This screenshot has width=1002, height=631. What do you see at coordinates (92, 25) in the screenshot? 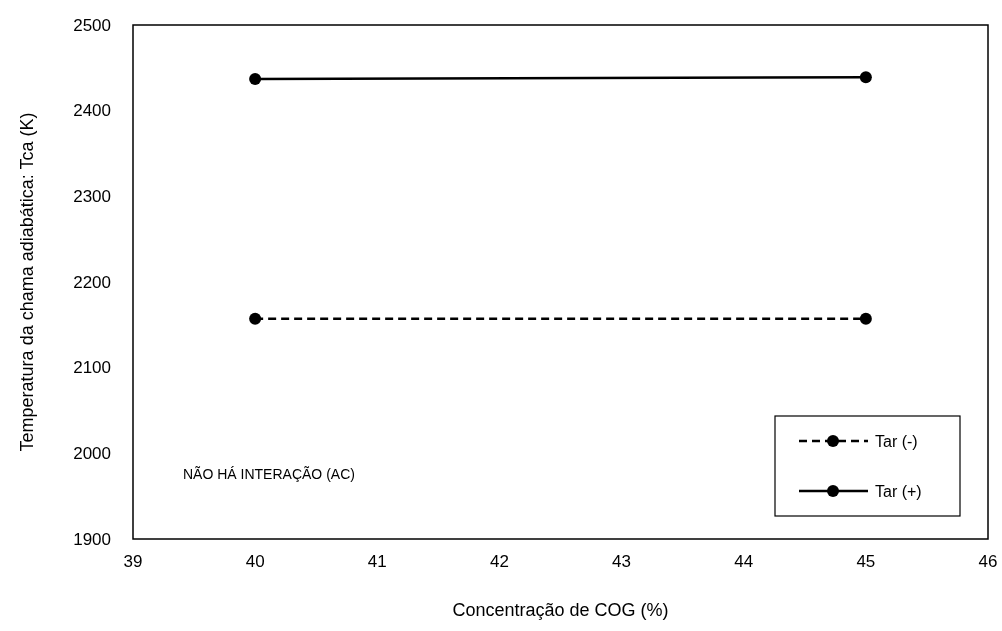
I see `y-tick-label: 2500` at bounding box center [92, 25].